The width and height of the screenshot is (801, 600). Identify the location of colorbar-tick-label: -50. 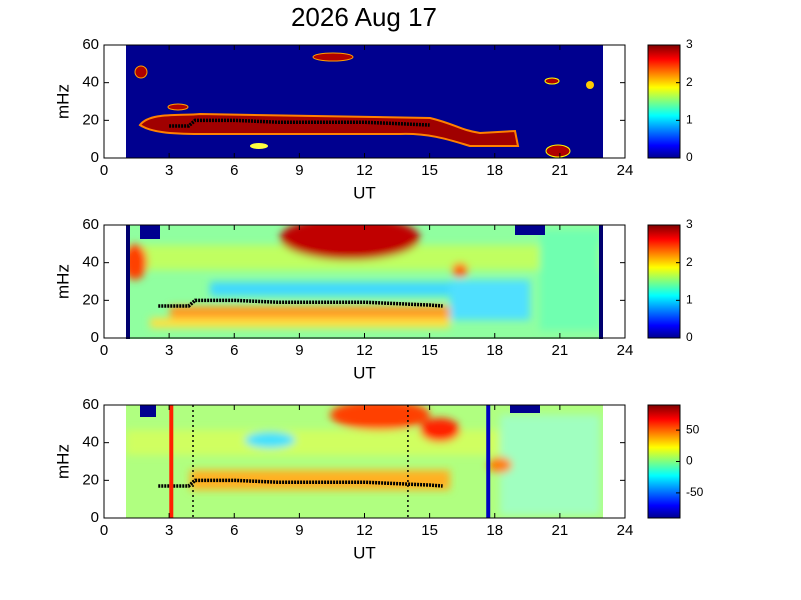
(695, 492).